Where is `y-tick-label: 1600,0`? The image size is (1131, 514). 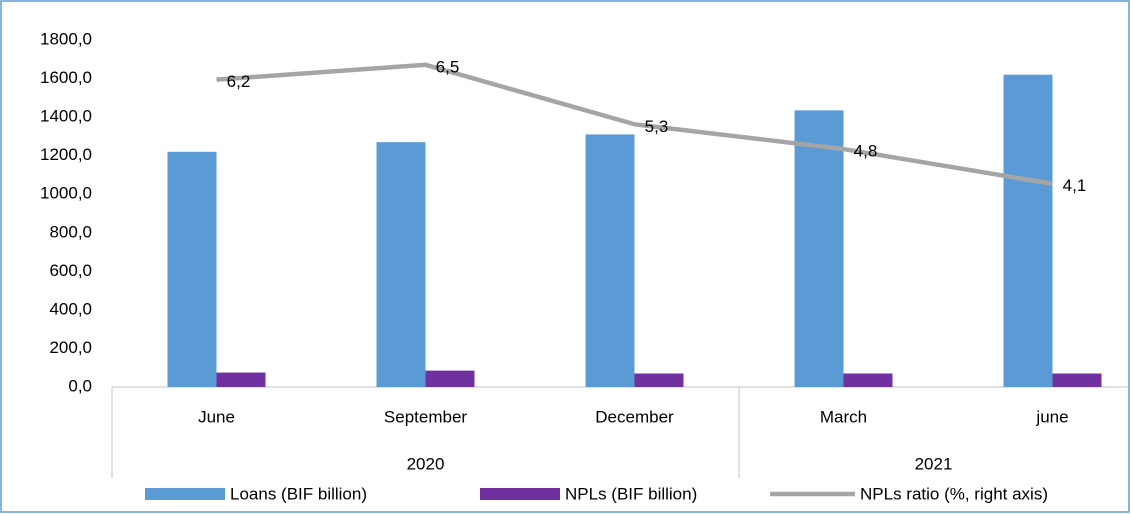
y-tick-label: 1600,0 is located at coordinates (66, 77).